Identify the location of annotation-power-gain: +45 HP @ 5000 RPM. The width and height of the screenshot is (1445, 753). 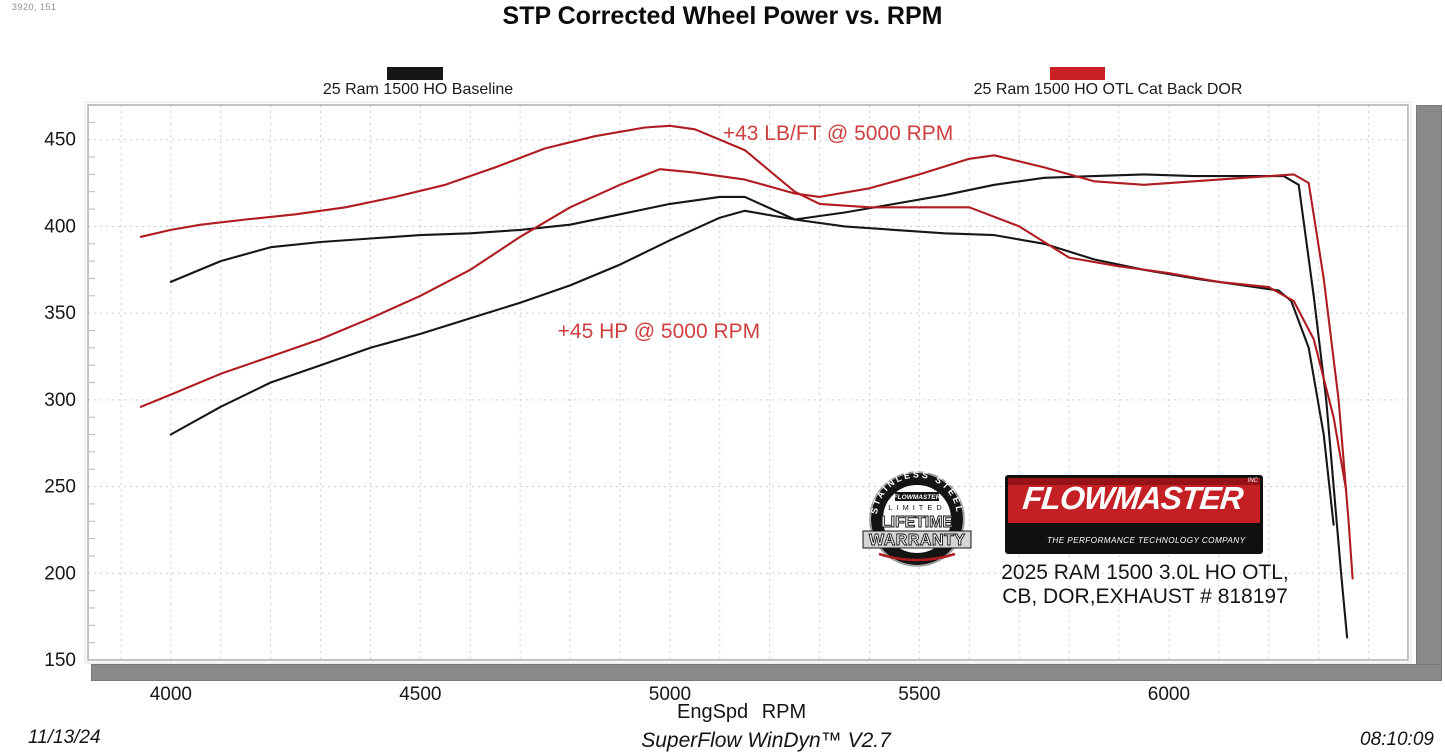
(659, 332).